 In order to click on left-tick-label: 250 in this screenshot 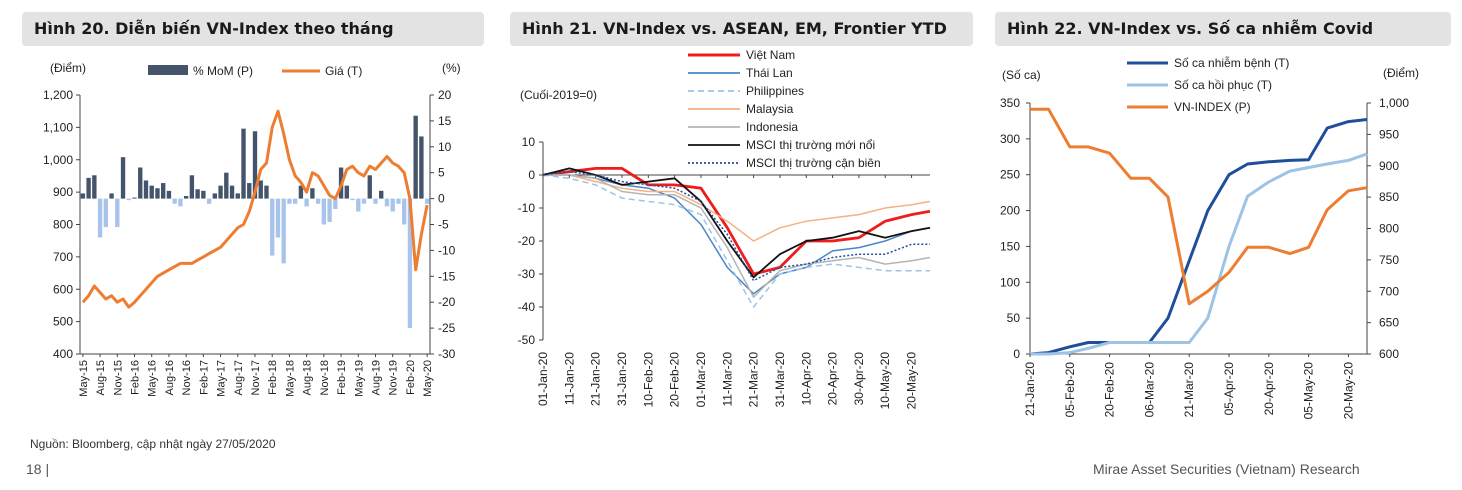, I will do `click(1010, 175)`.